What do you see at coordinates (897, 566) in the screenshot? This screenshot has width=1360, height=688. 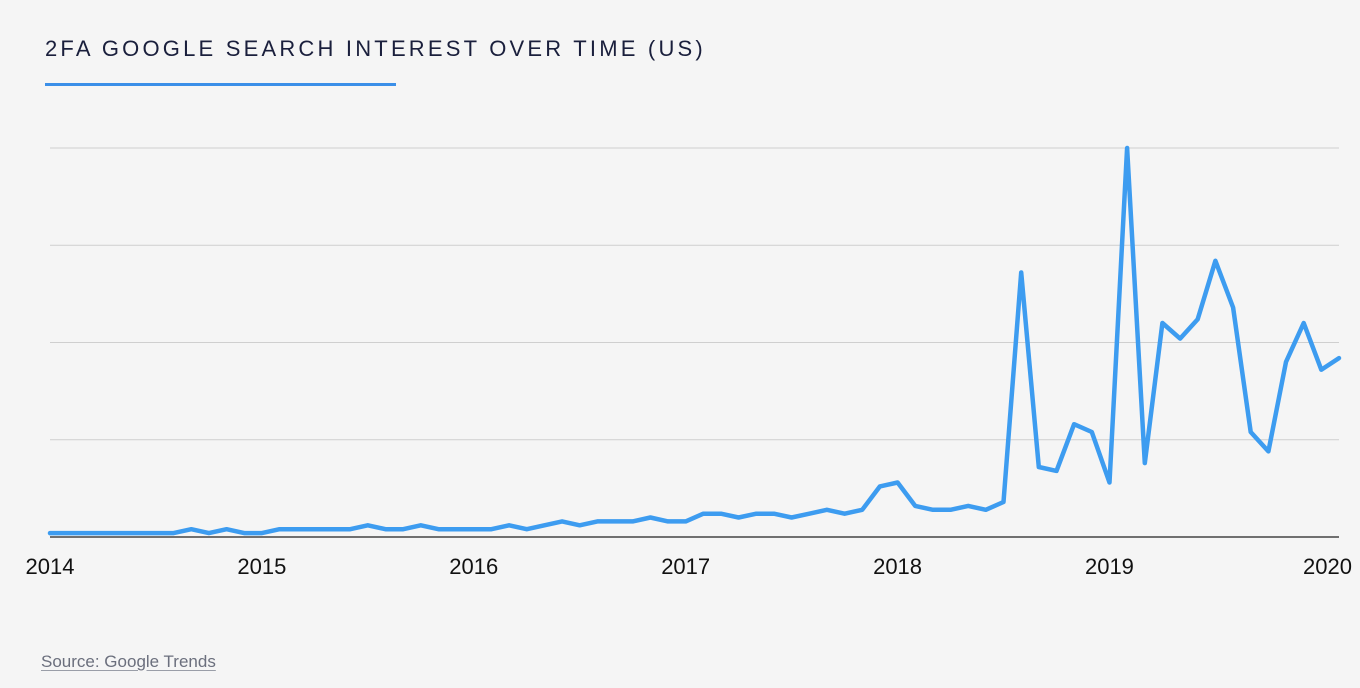 I see `x-tick-label: 2018` at bounding box center [897, 566].